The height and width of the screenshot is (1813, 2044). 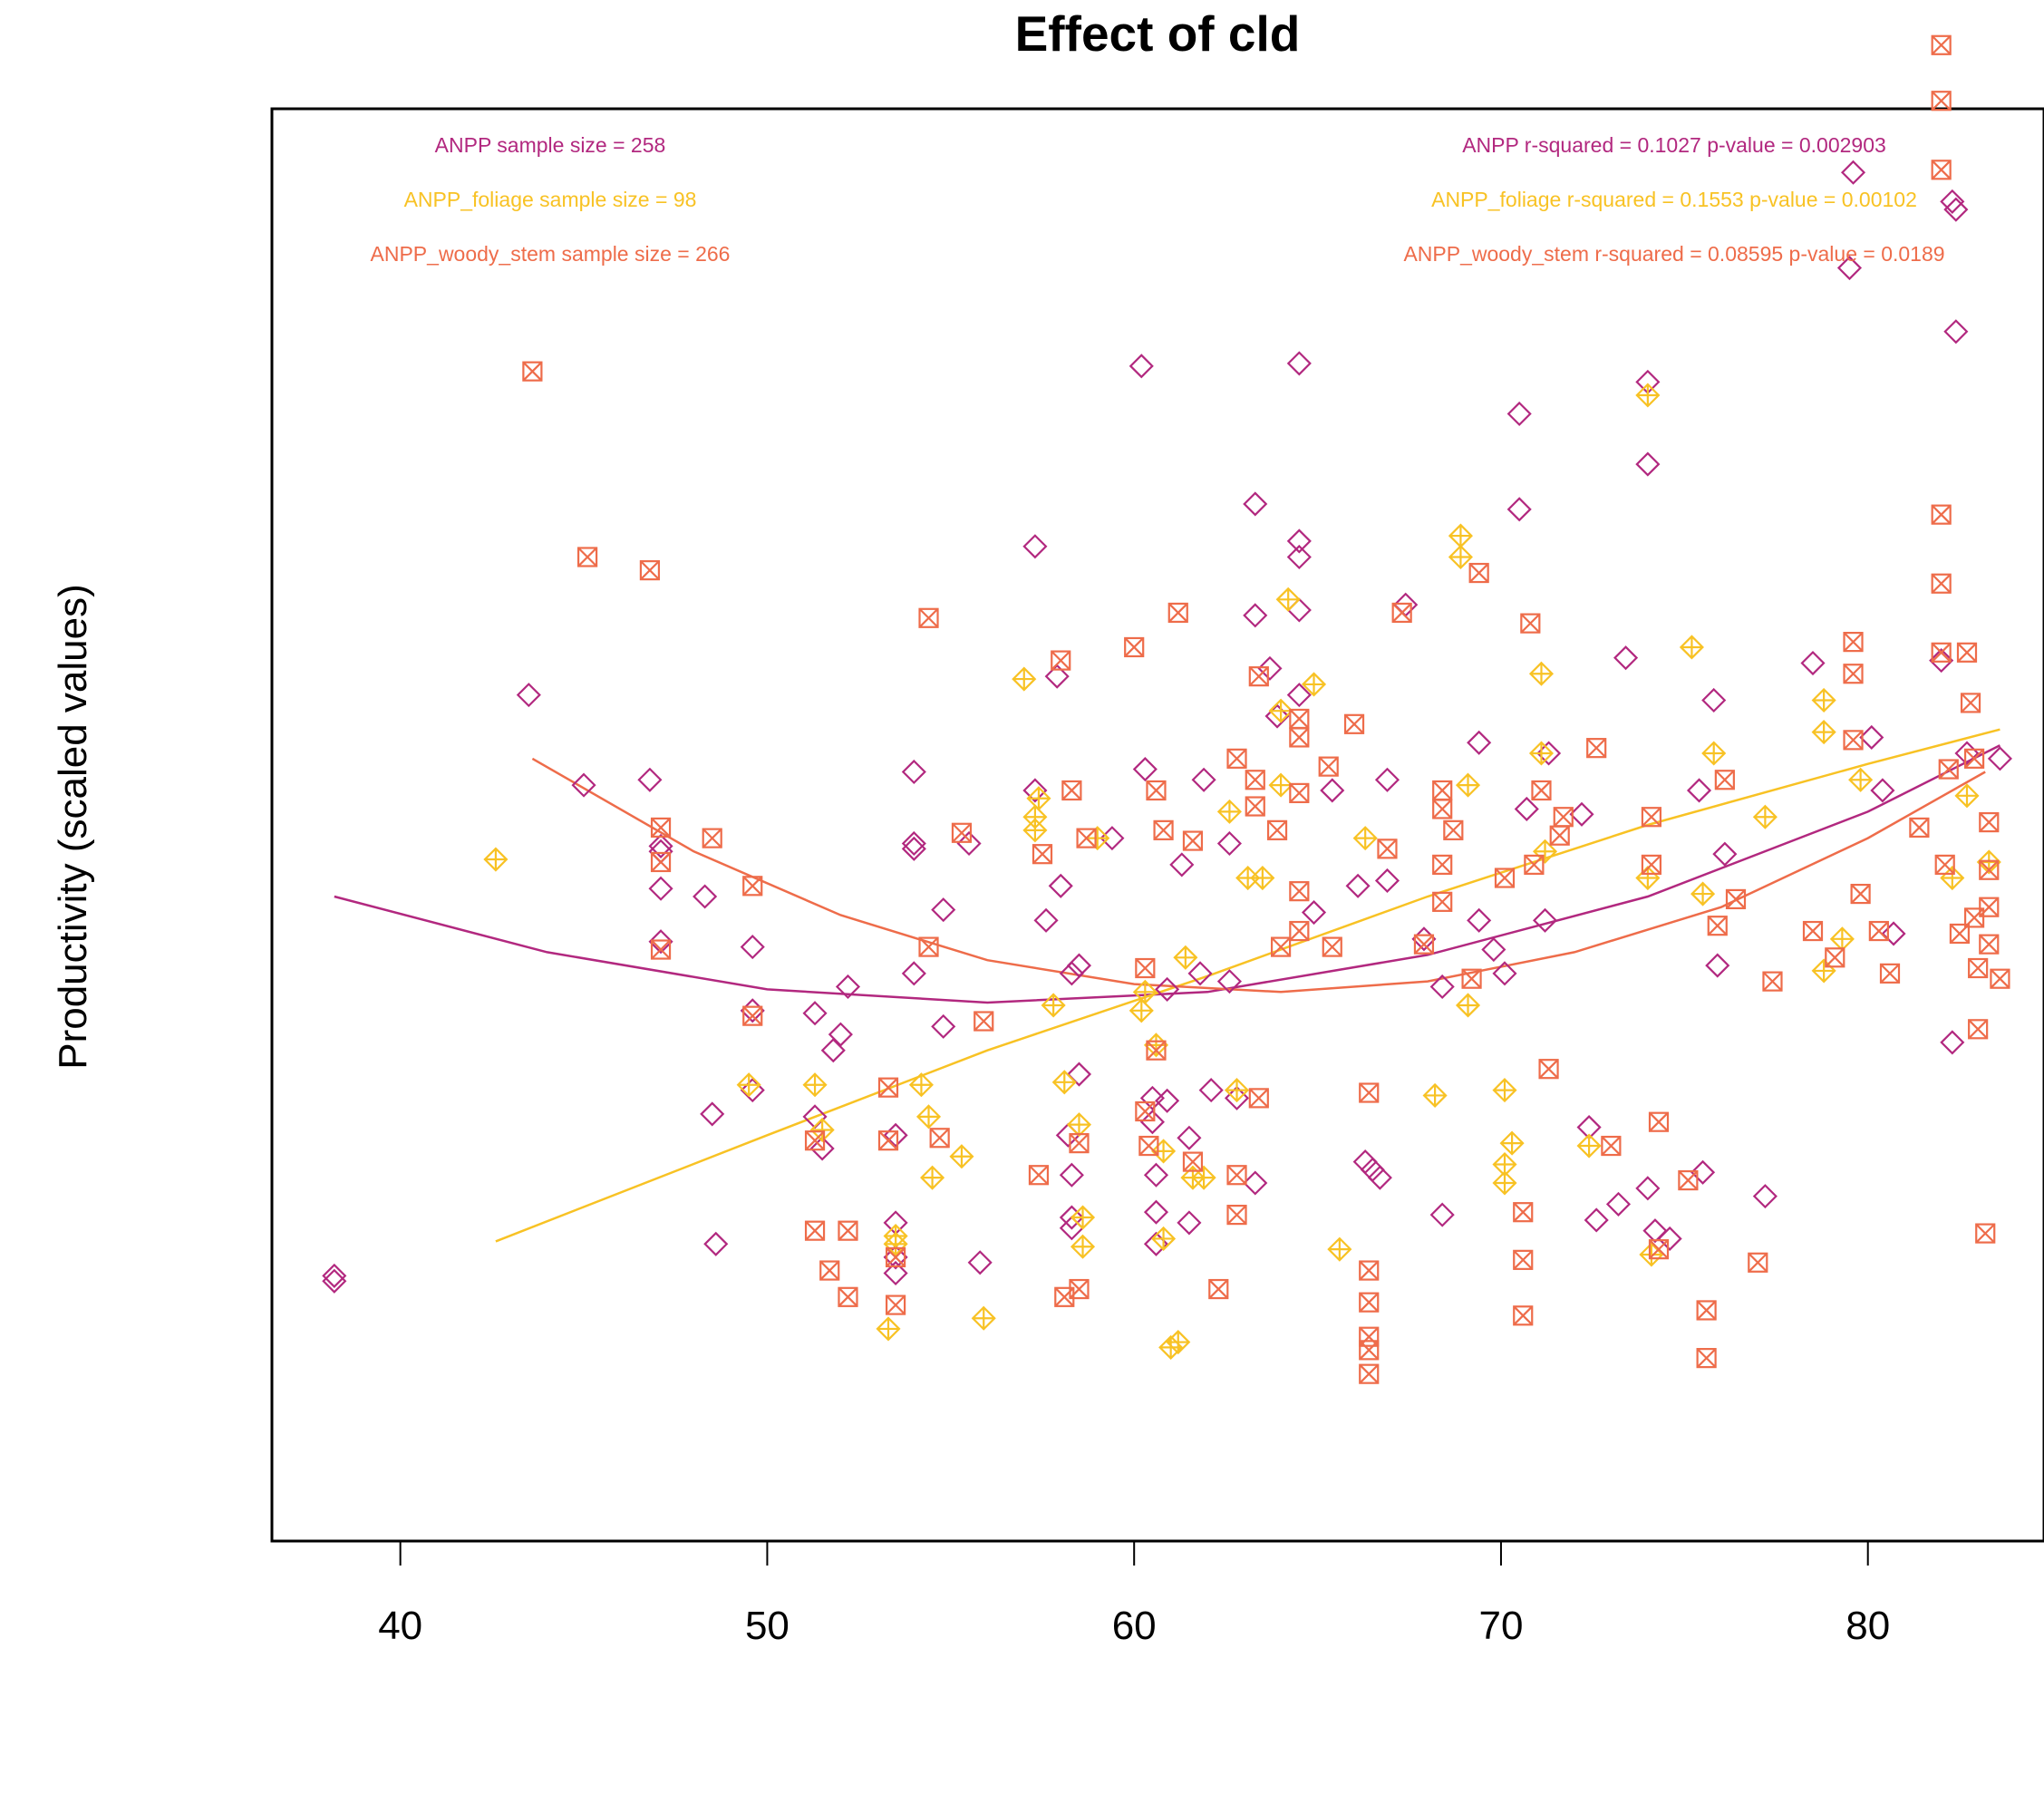 I want to click on fit-line, so click(x=1258, y=875).